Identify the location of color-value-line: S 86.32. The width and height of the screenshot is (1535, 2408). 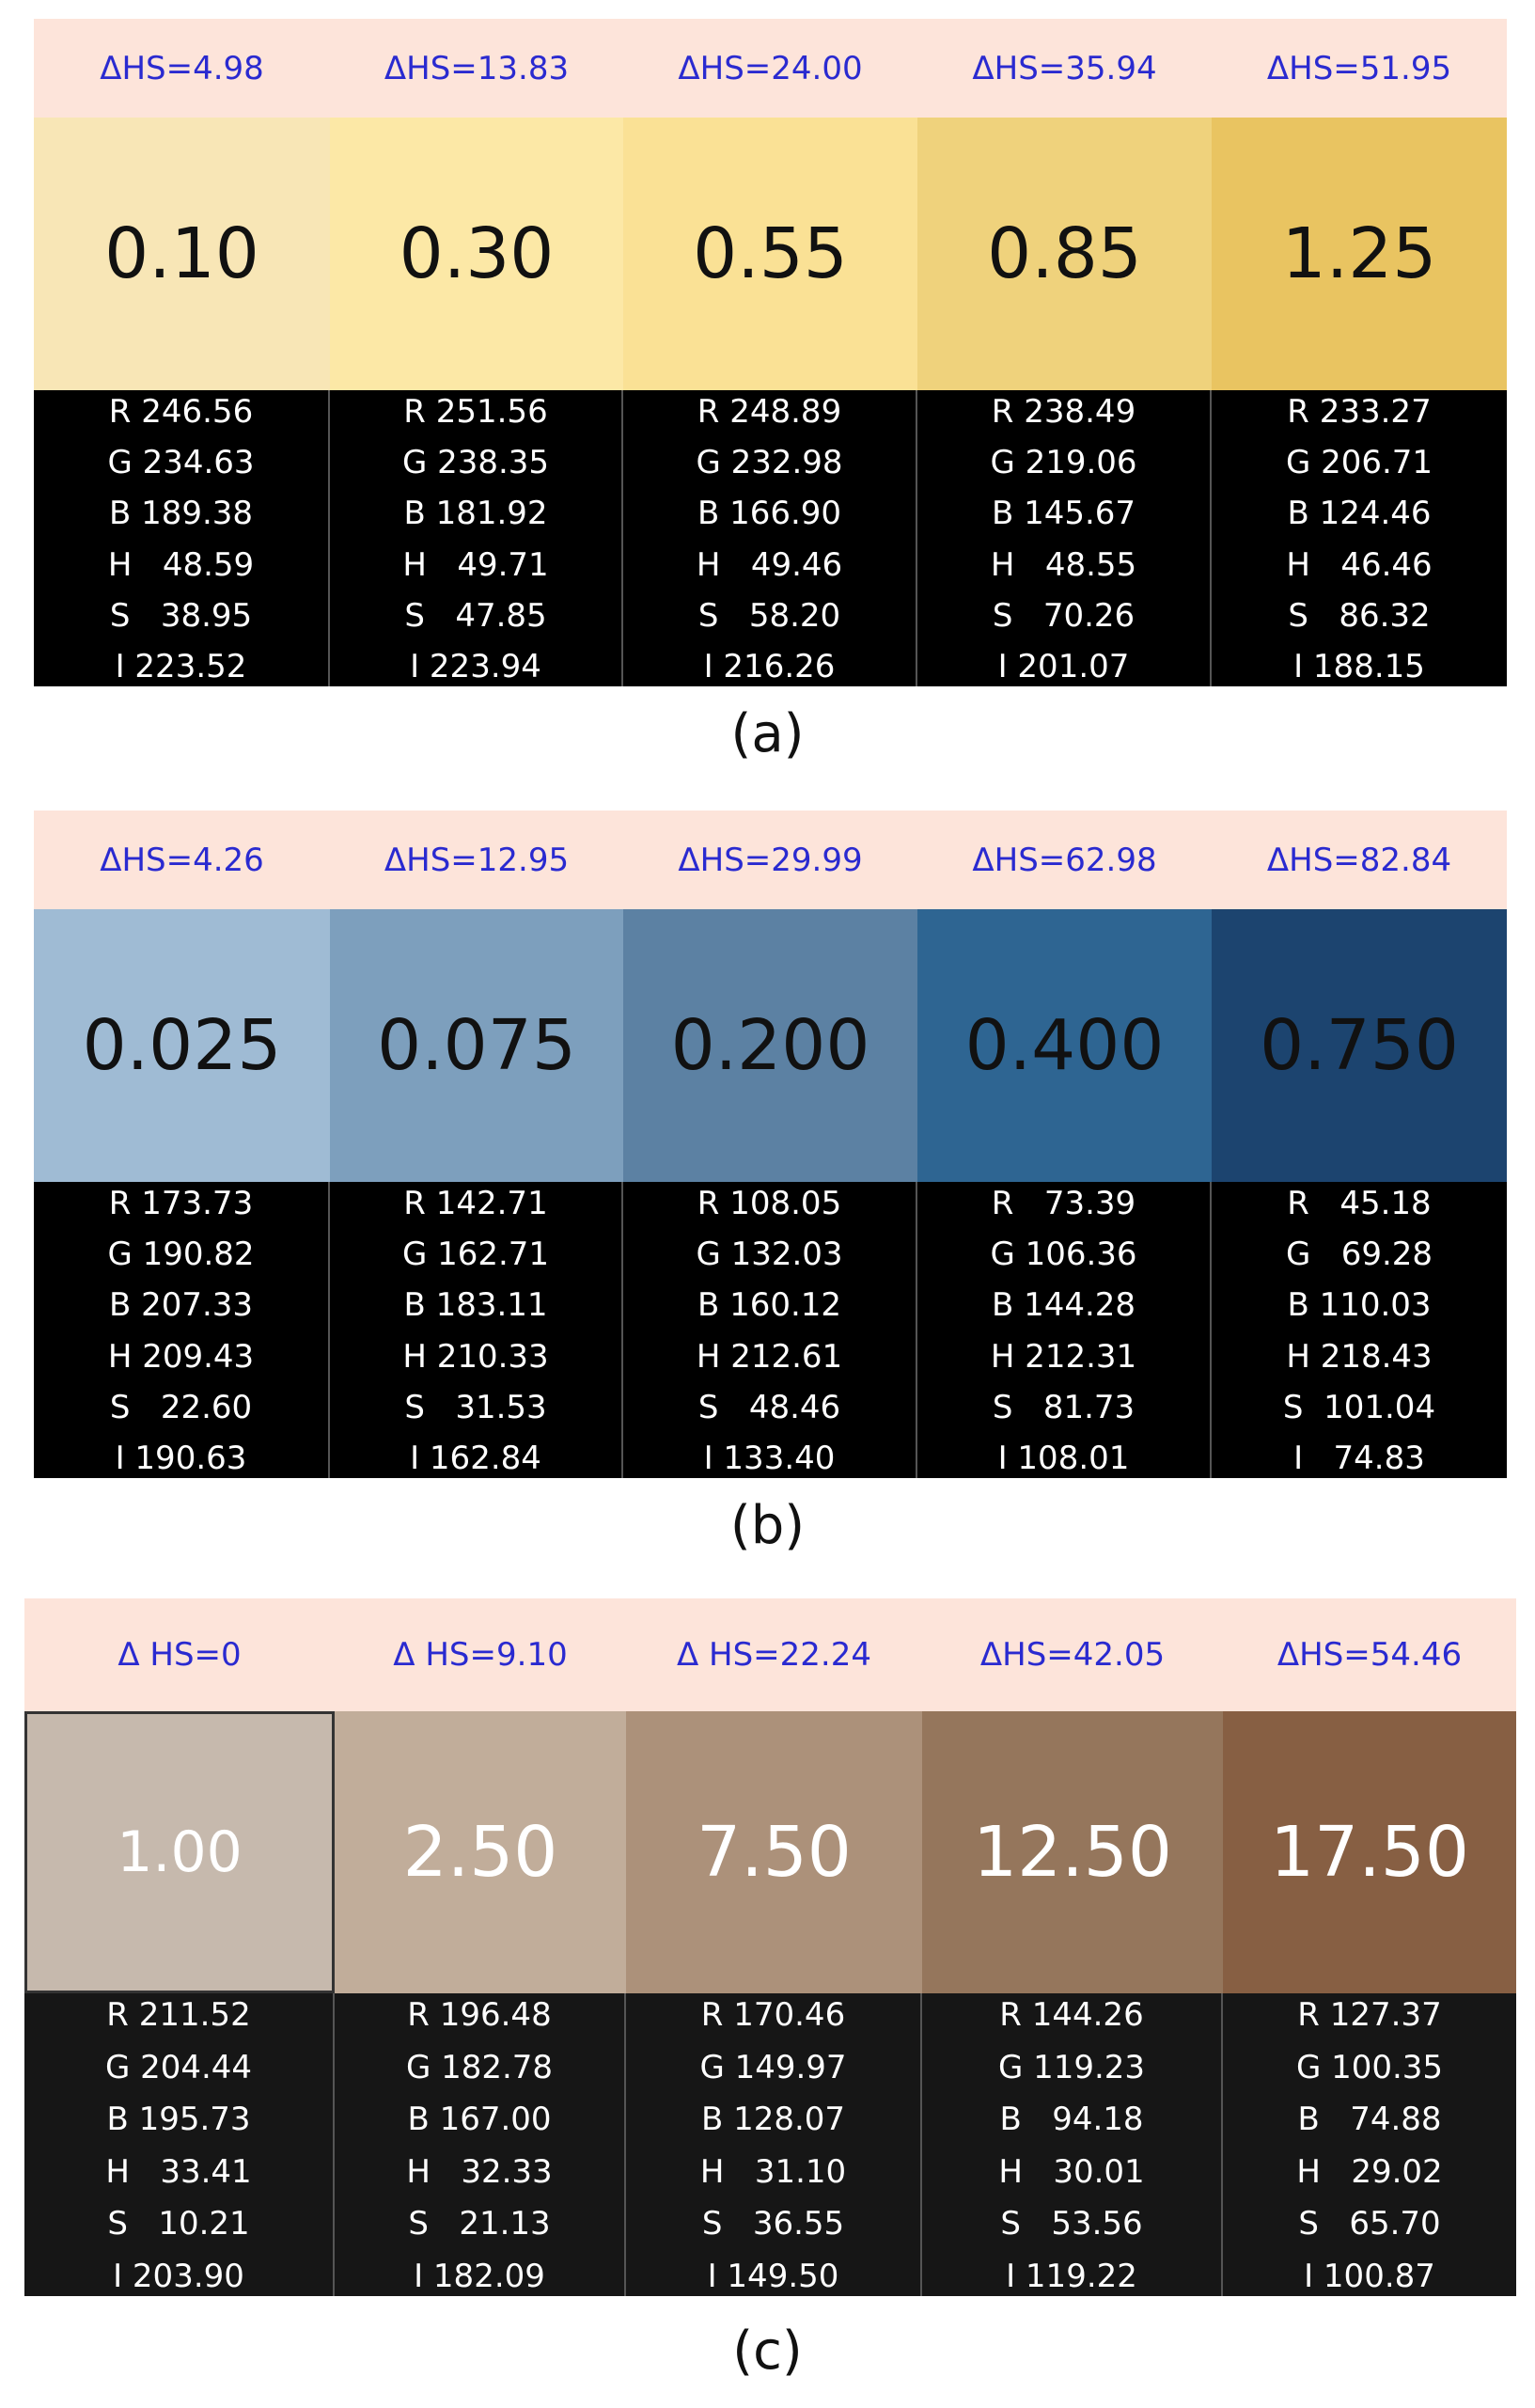
(1359, 615).